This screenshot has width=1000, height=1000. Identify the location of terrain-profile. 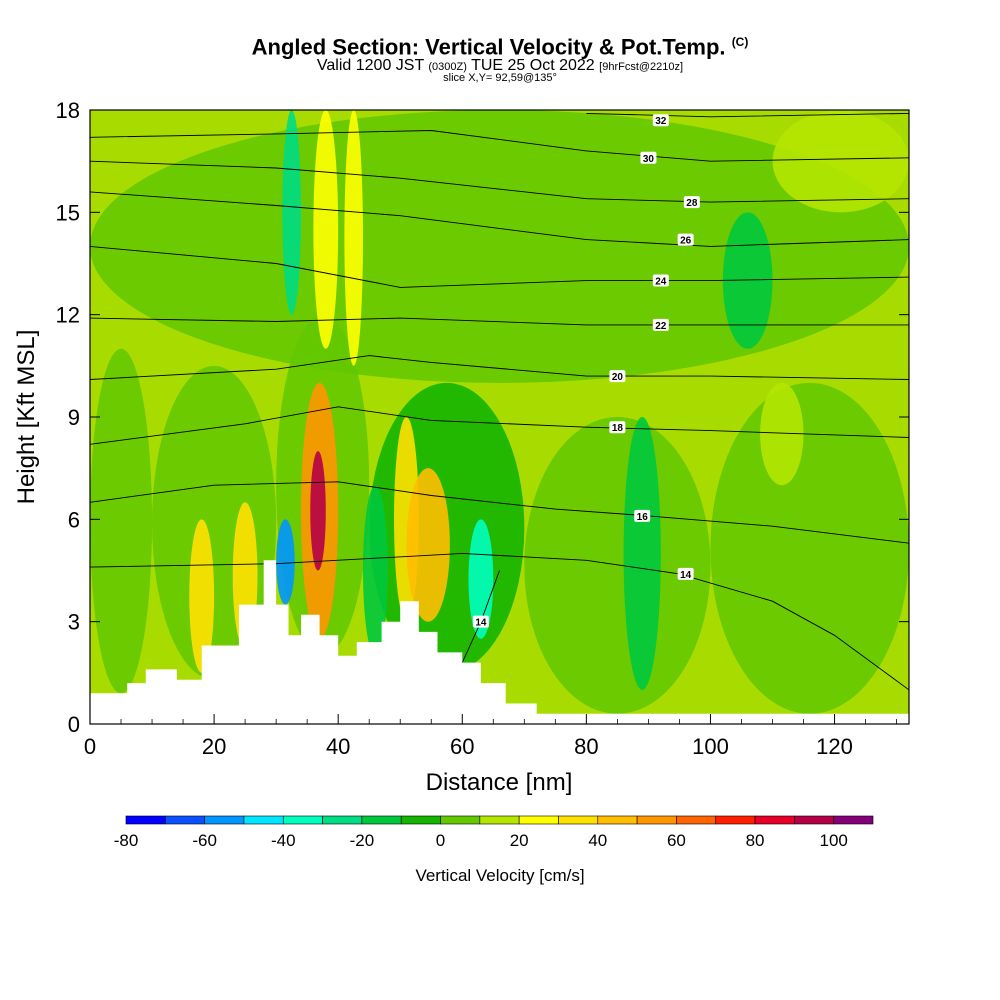
(499, 642).